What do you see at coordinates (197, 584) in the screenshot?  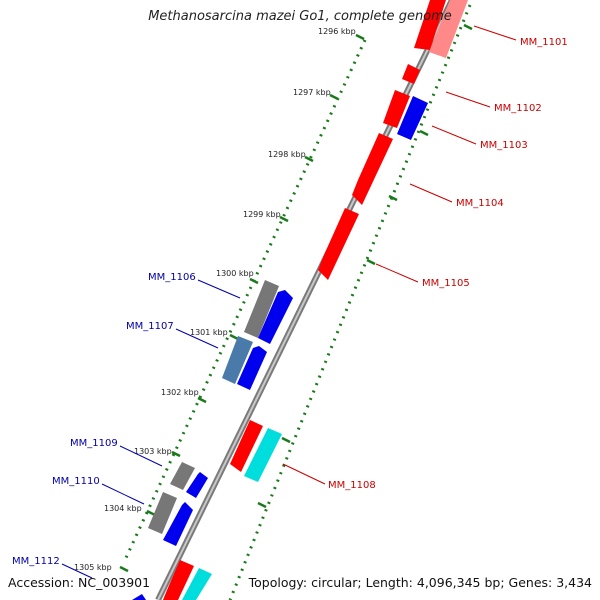 I see `gene-bottom-cyan` at bounding box center [197, 584].